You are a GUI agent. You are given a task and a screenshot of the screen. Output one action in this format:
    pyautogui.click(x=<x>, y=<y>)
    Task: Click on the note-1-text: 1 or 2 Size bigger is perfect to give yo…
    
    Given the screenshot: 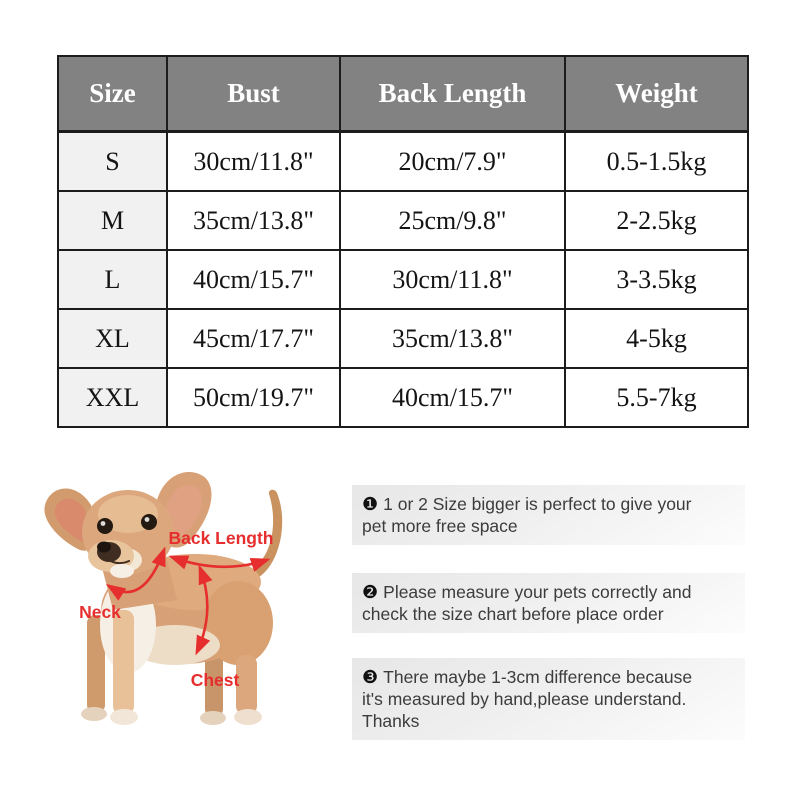 What is the action you would take?
    pyautogui.click(x=527, y=515)
    